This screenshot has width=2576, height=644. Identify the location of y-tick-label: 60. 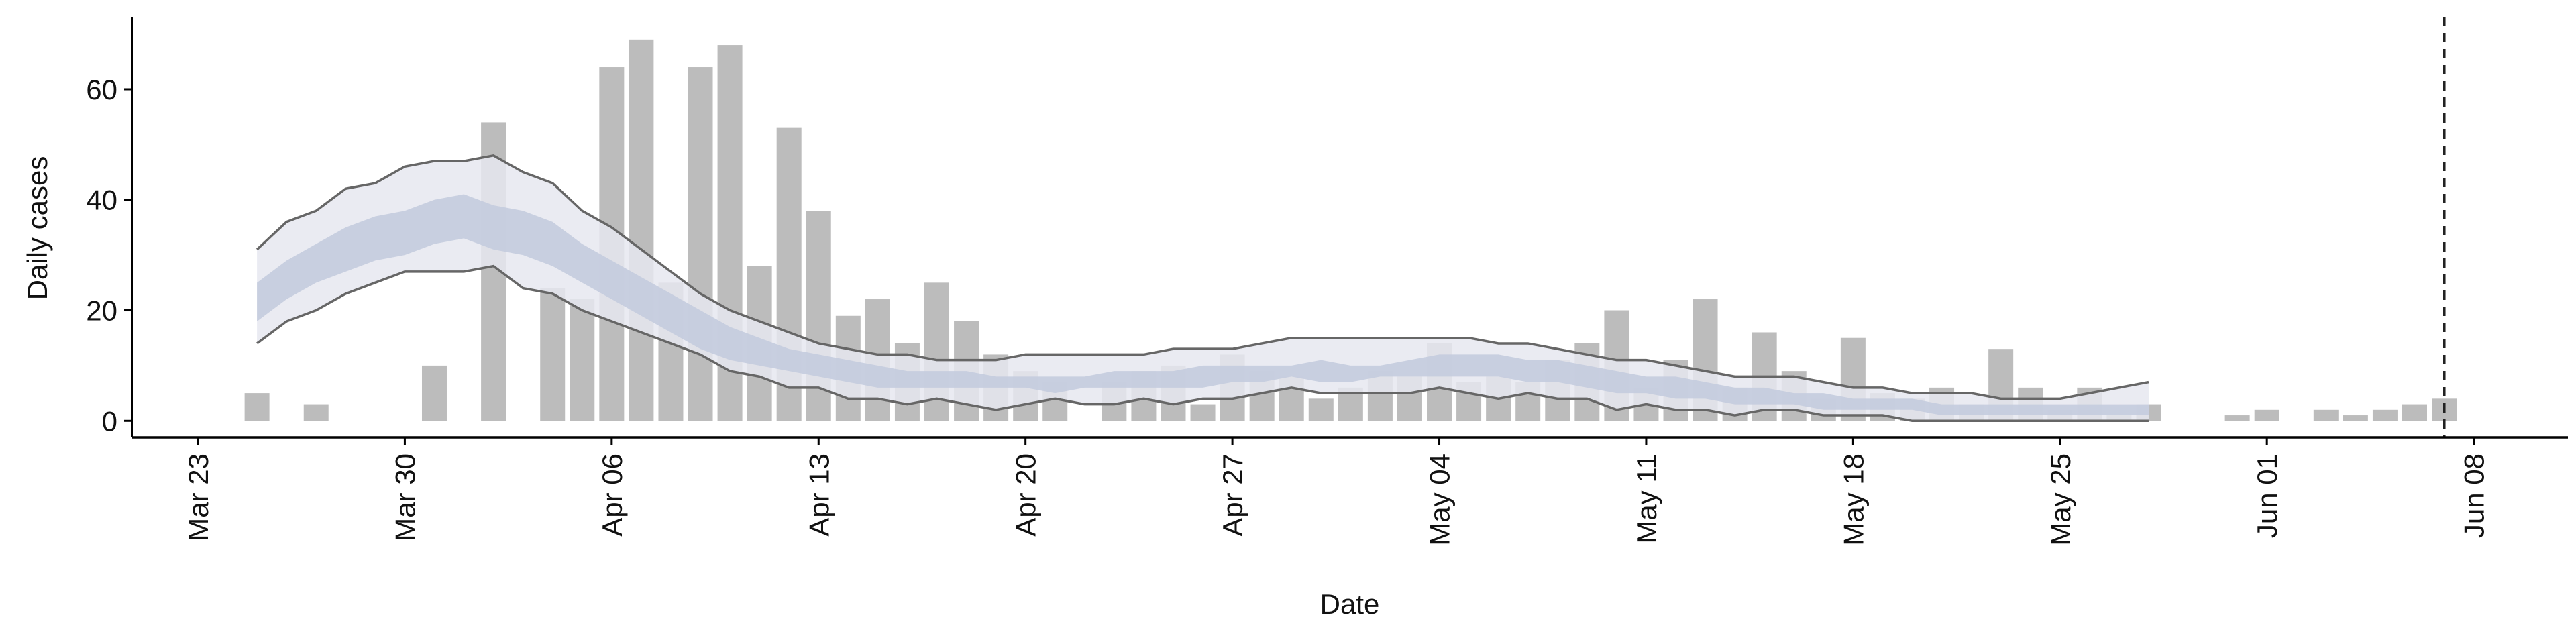
(101, 89).